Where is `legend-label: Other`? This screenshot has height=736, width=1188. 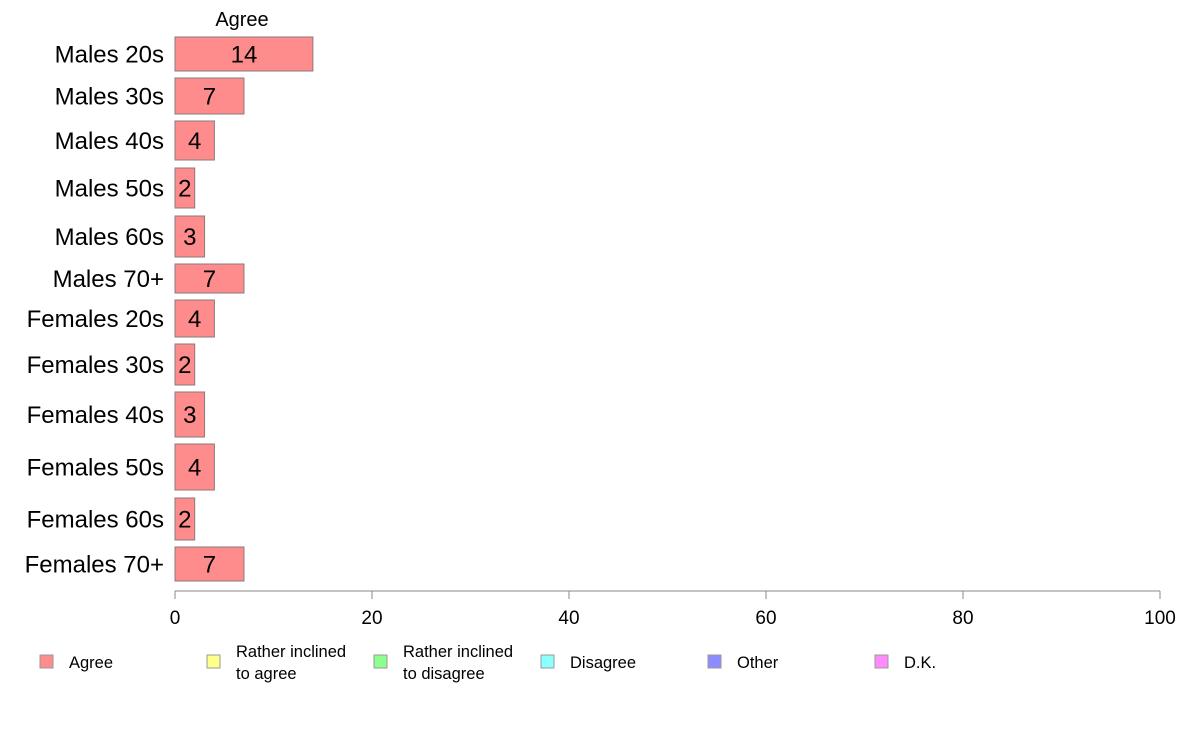
legend-label: Other is located at coordinates (758, 663).